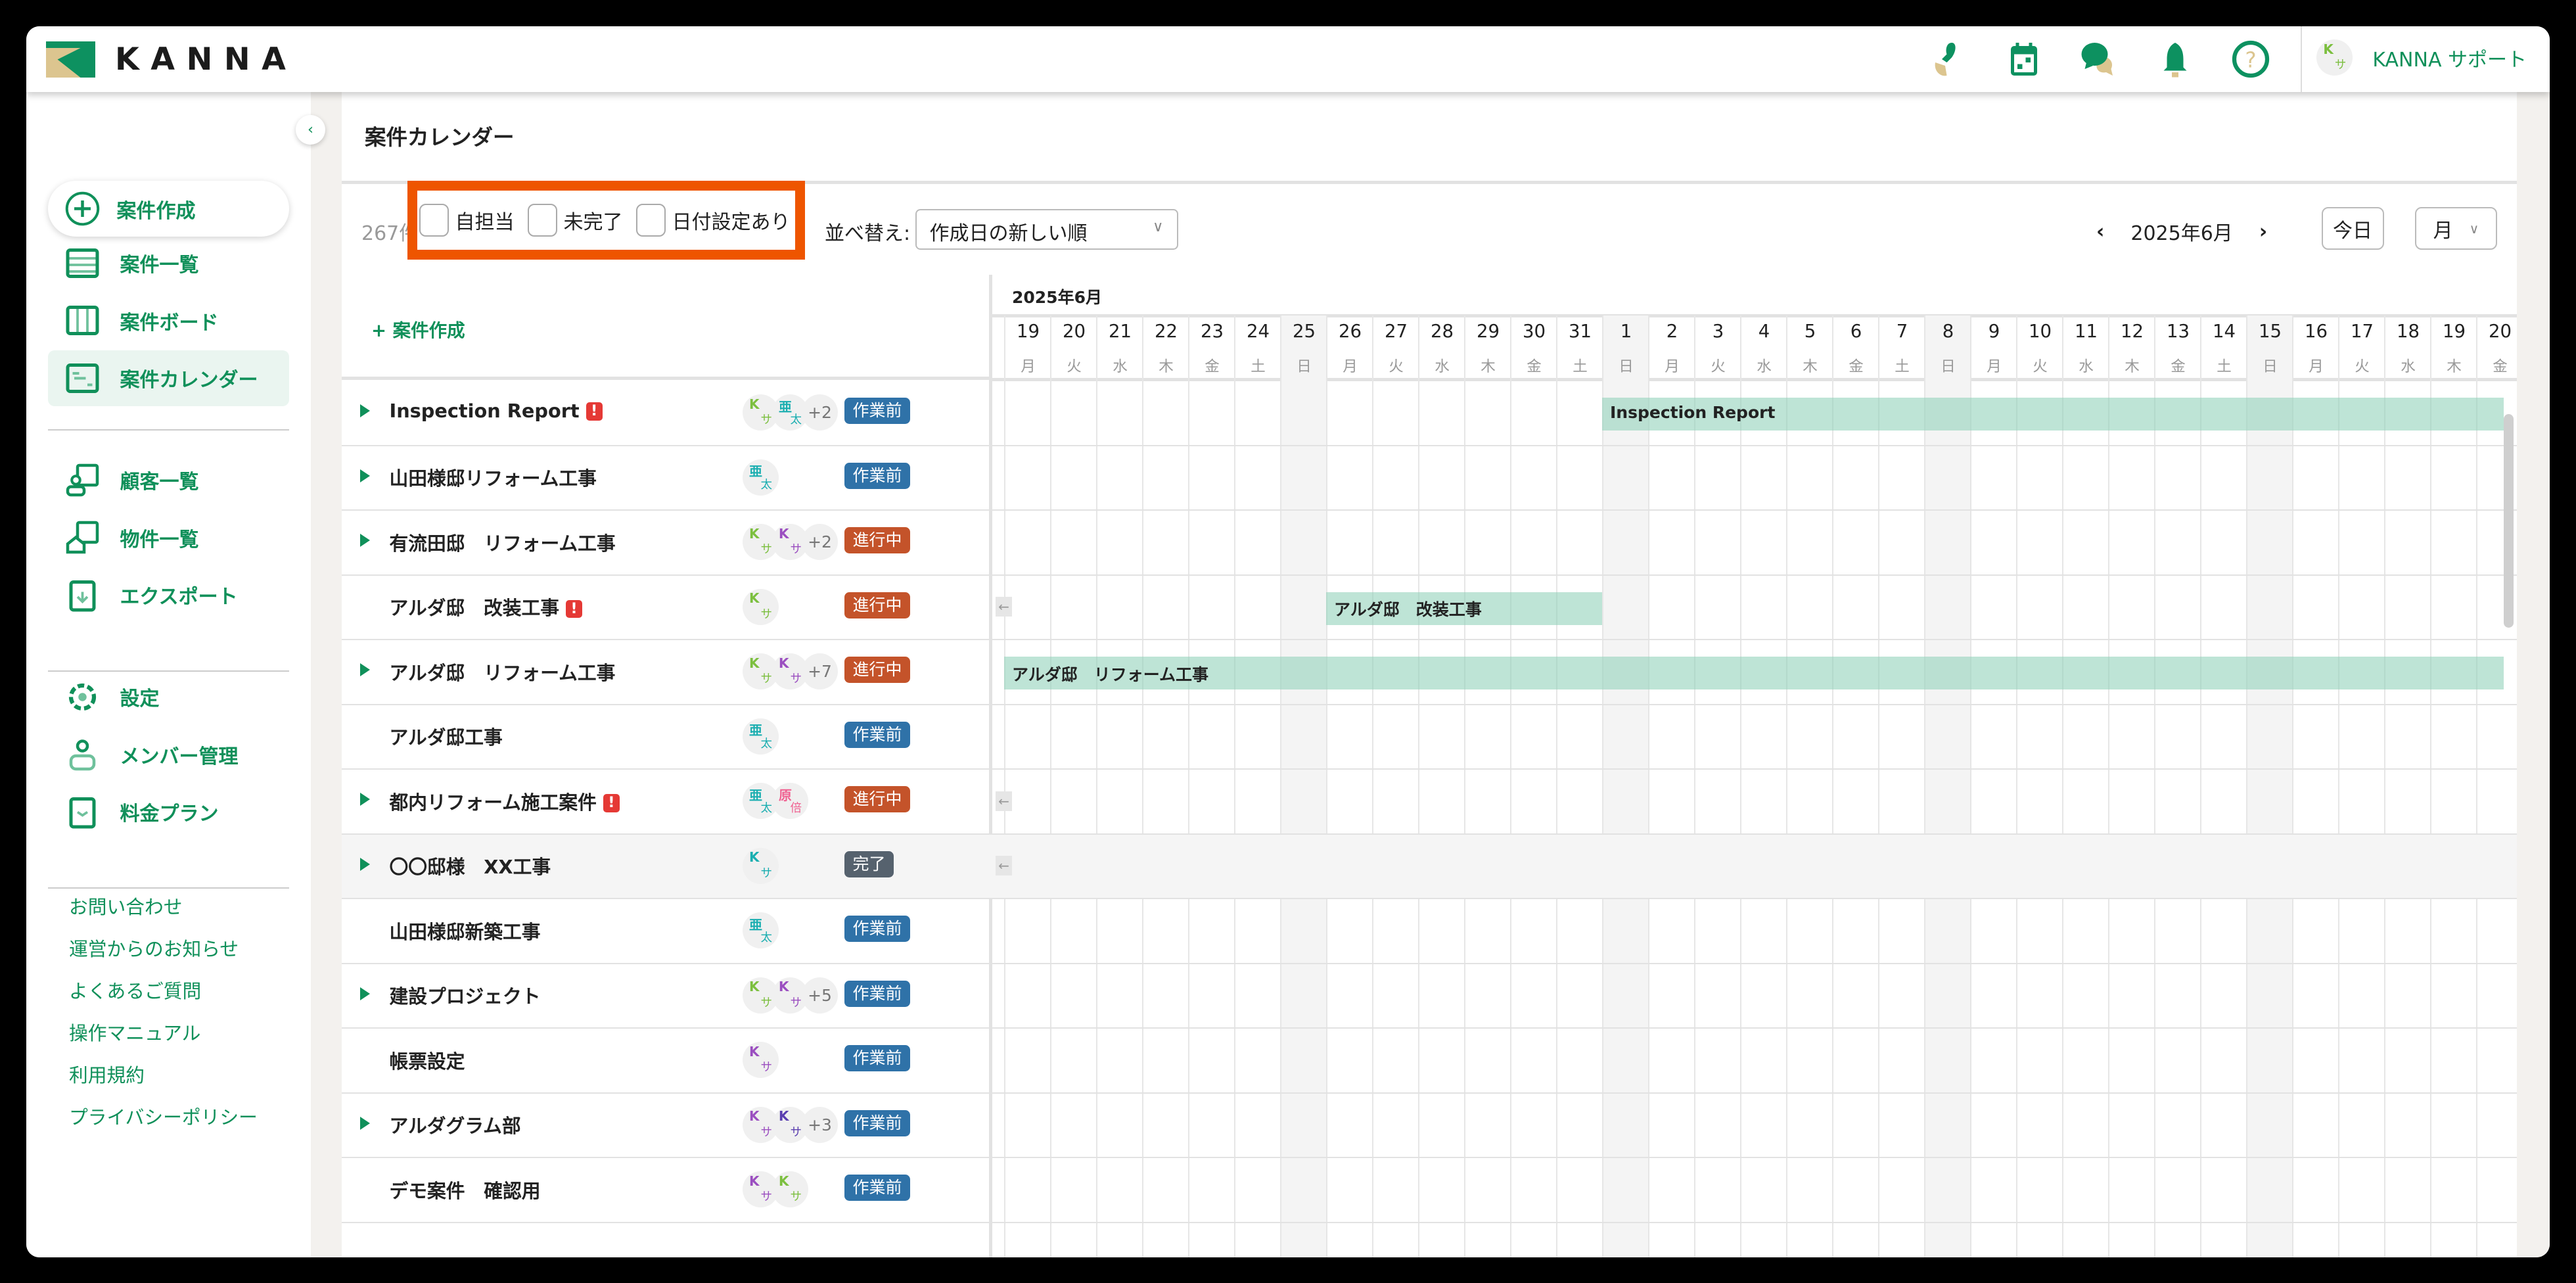 The height and width of the screenshot is (1283, 2576). What do you see at coordinates (1430, 996) in the screenshot?
I see `project-row: 建設プロジェクト K サ K サ +5 作業前` at bounding box center [1430, 996].